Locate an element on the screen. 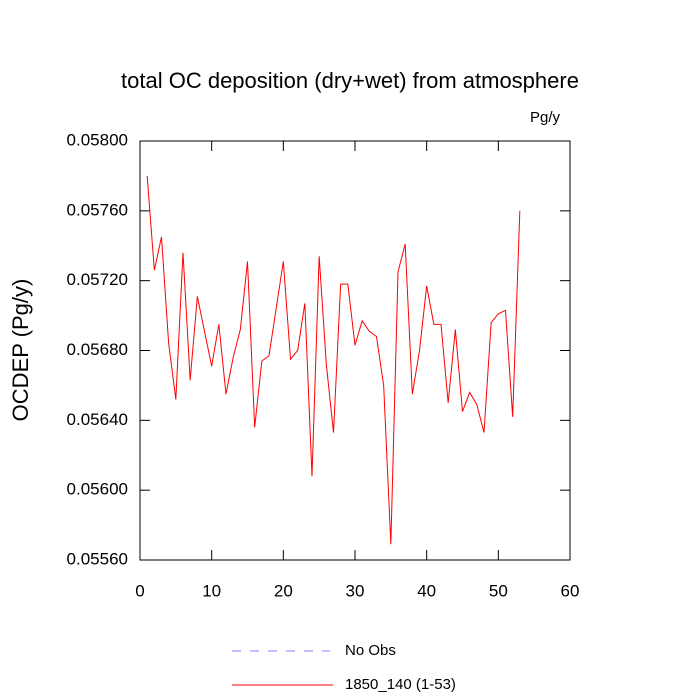  y-tick-label: 0.05640 is located at coordinates (97, 419).